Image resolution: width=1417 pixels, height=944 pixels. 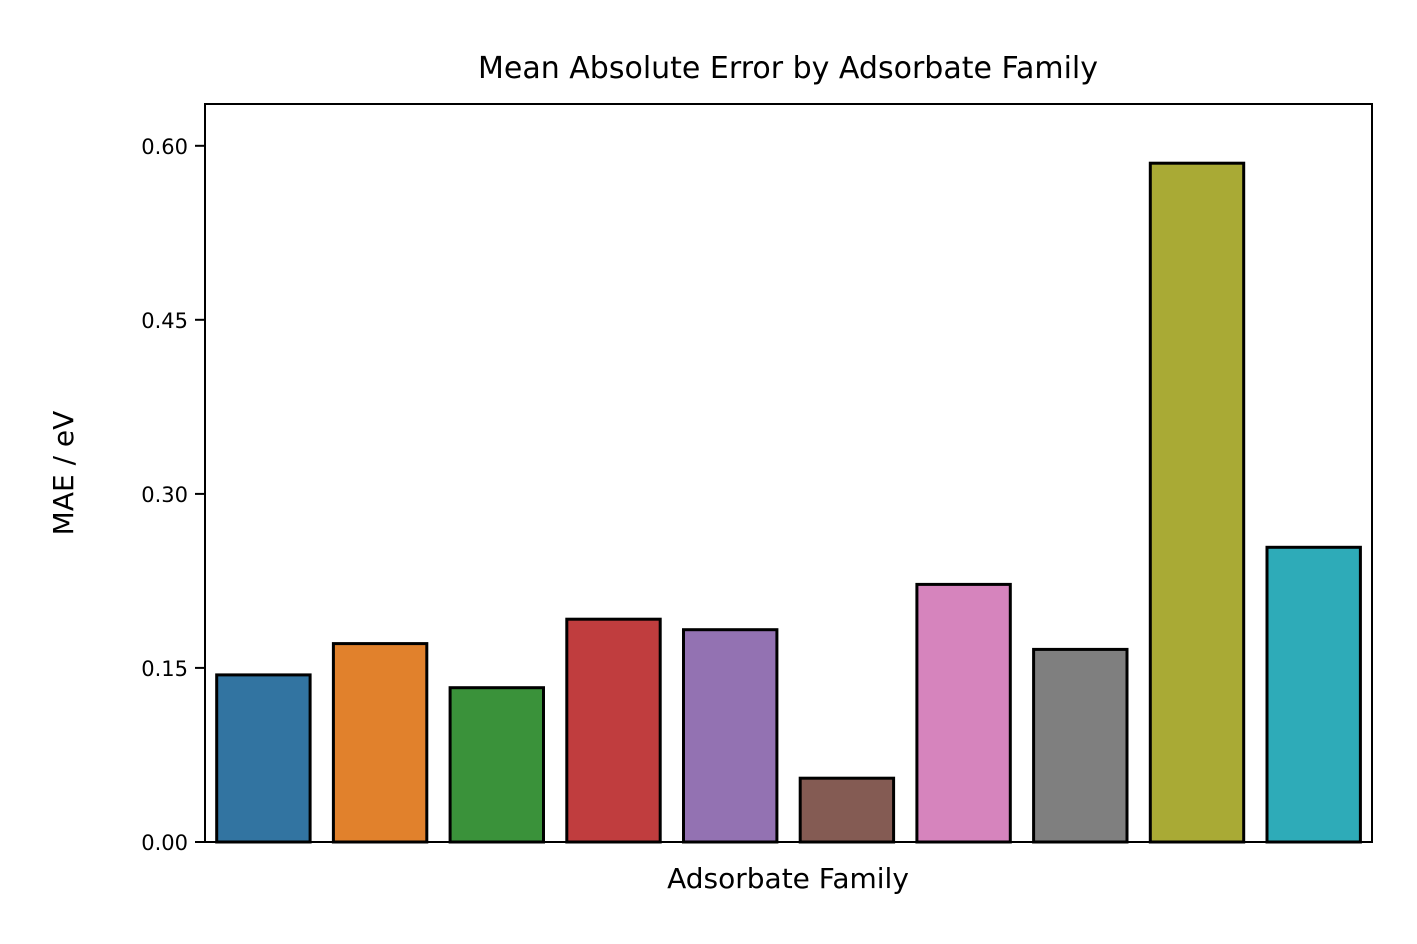 I want to click on y-tick-label: 0.60, so click(x=164, y=147).